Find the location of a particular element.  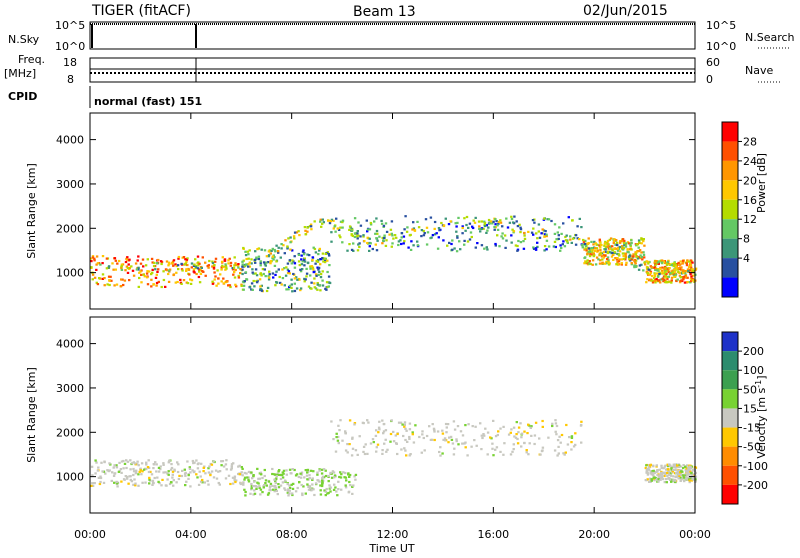

colorbar-frame is located at coordinates (730, 418).